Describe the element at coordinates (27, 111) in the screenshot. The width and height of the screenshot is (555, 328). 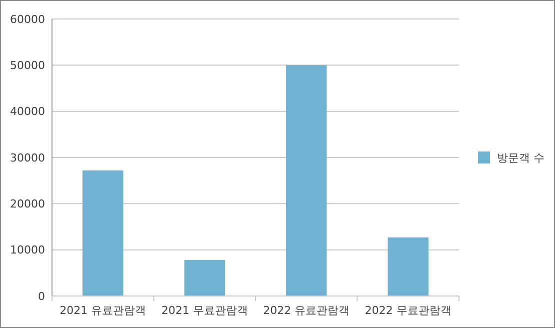
I see `y-tick-label: 40000` at that location.